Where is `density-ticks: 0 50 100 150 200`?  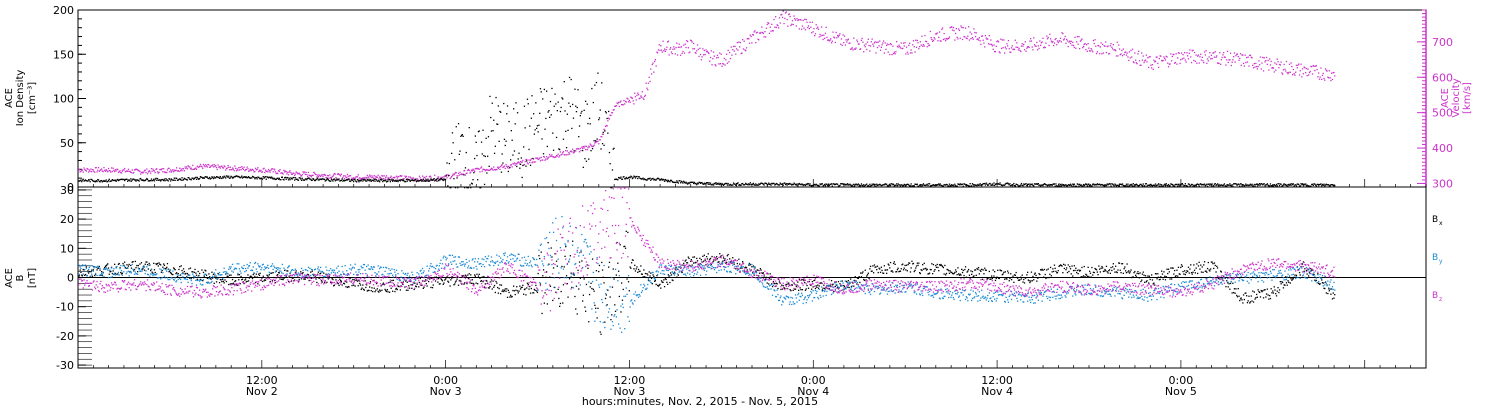 density-ticks: 0 50 100 150 200 is located at coordinates (69, 99).